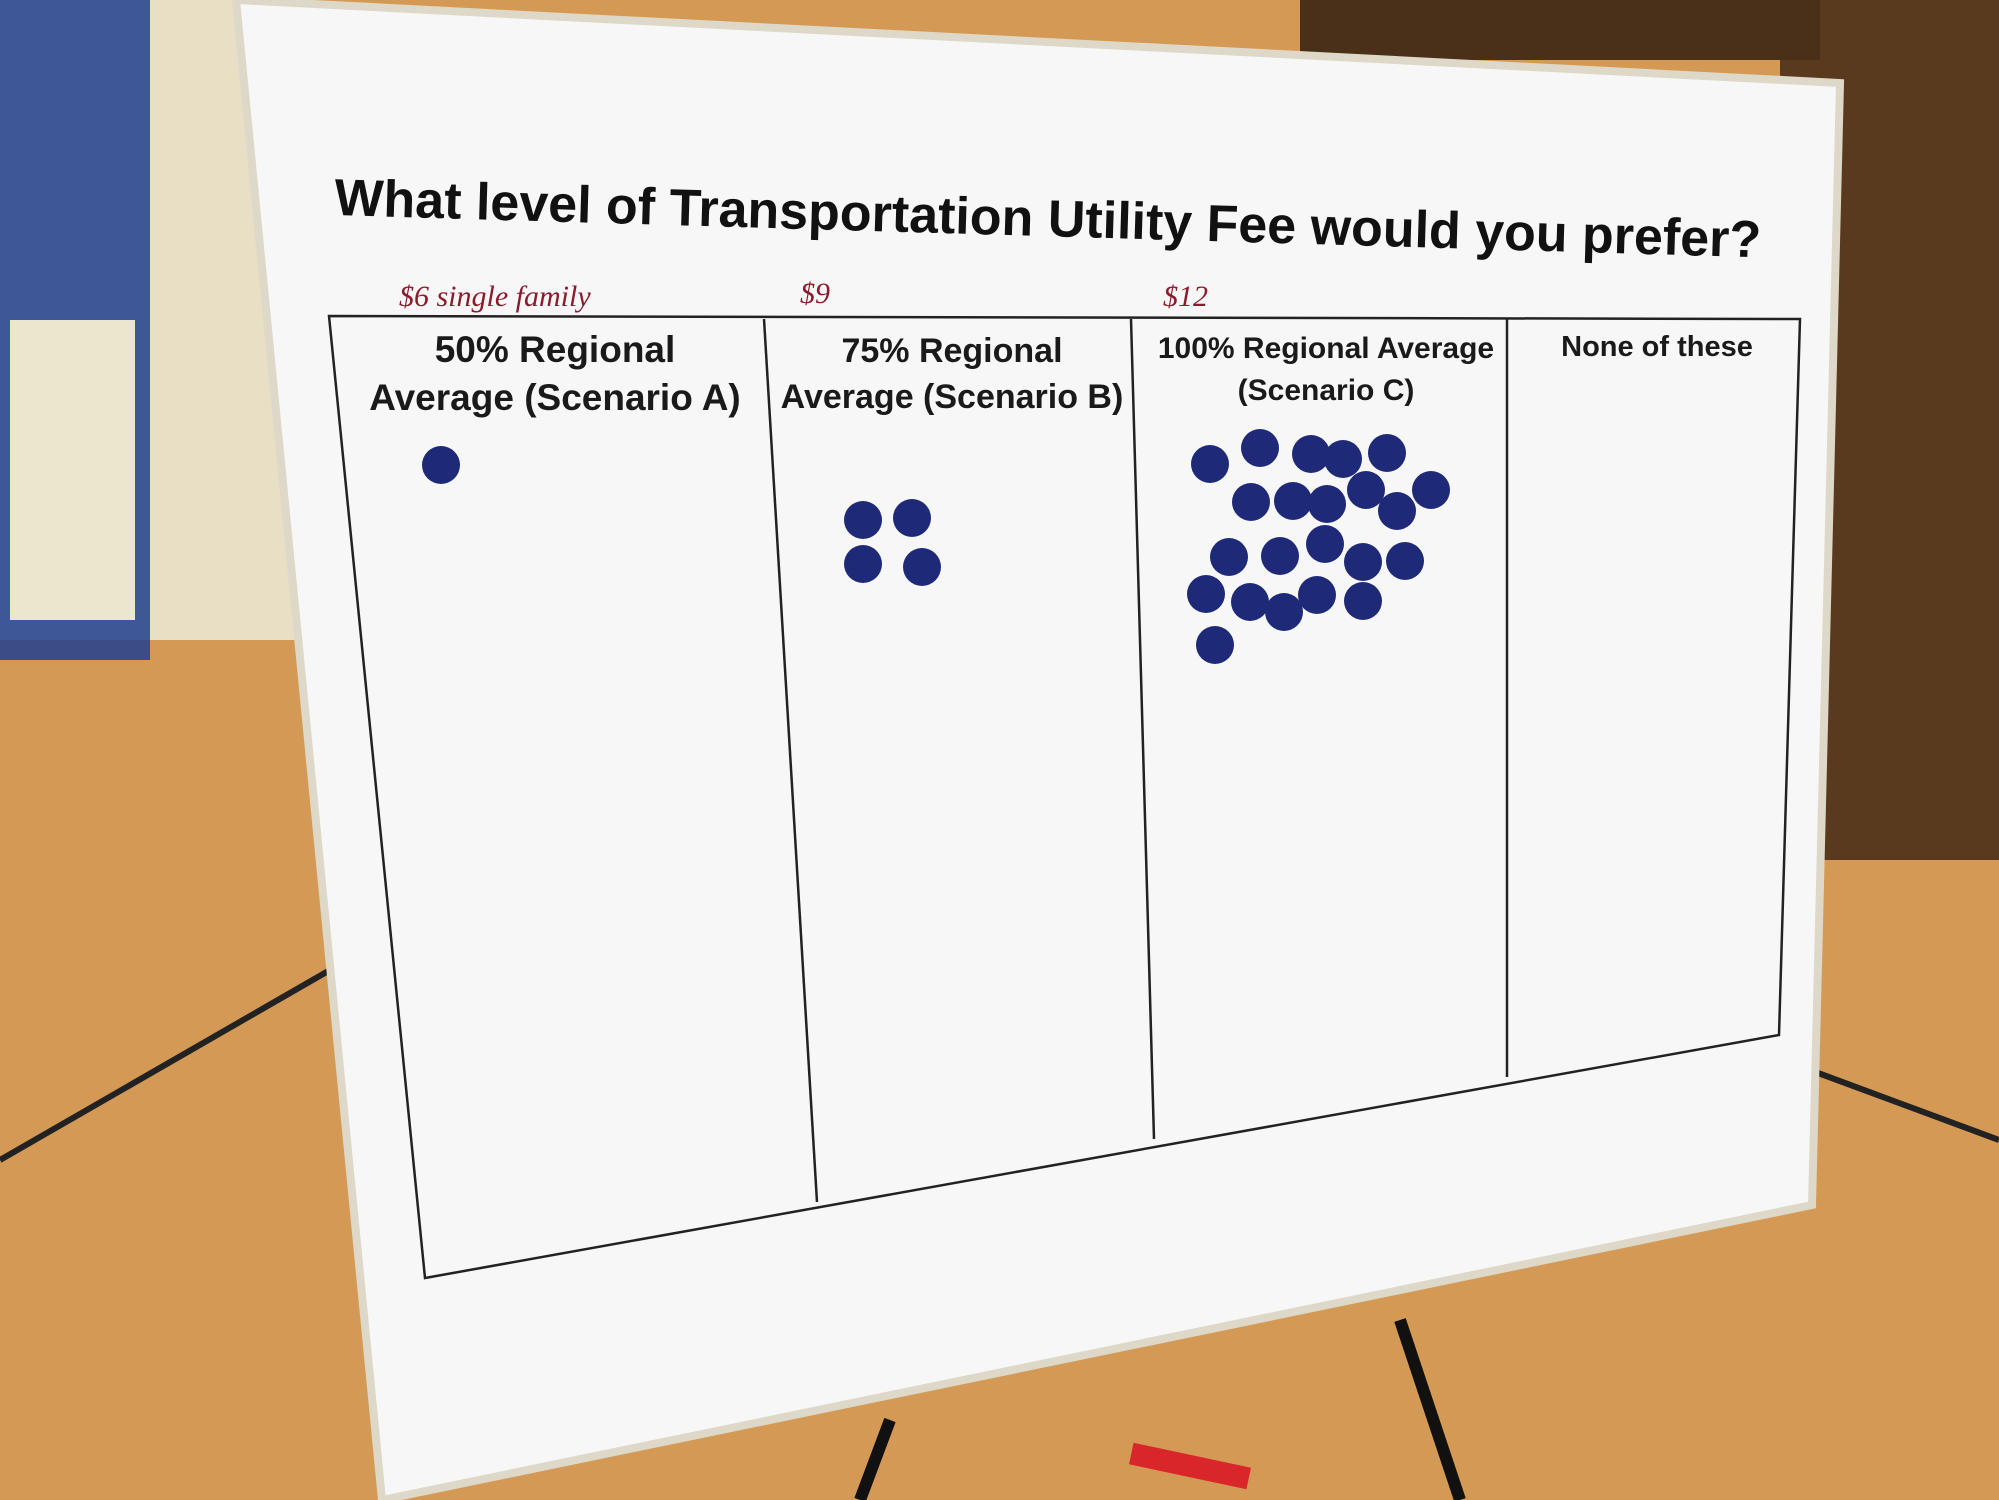  What do you see at coordinates (495, 296) in the screenshot?
I see `price-note: $6 single family` at bounding box center [495, 296].